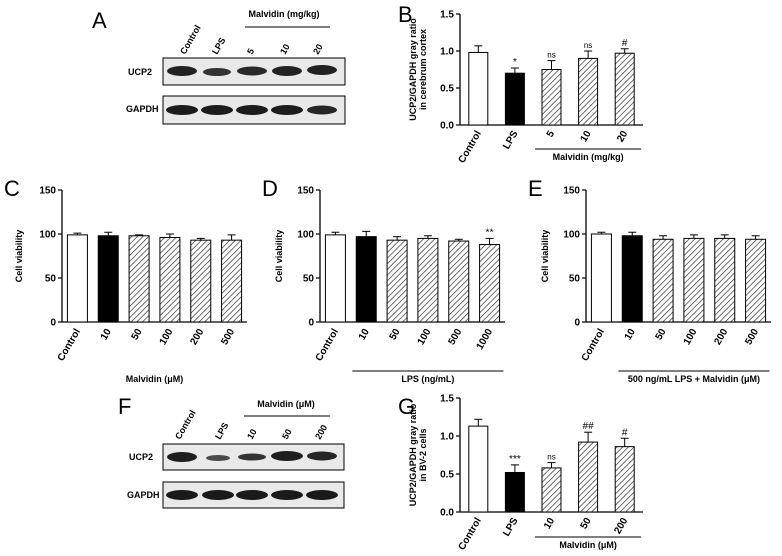 The height and width of the screenshot is (556, 782). Describe the element at coordinates (286, 404) in the screenshot. I see `blot-f-group-label: Malvidin (μM)` at that location.